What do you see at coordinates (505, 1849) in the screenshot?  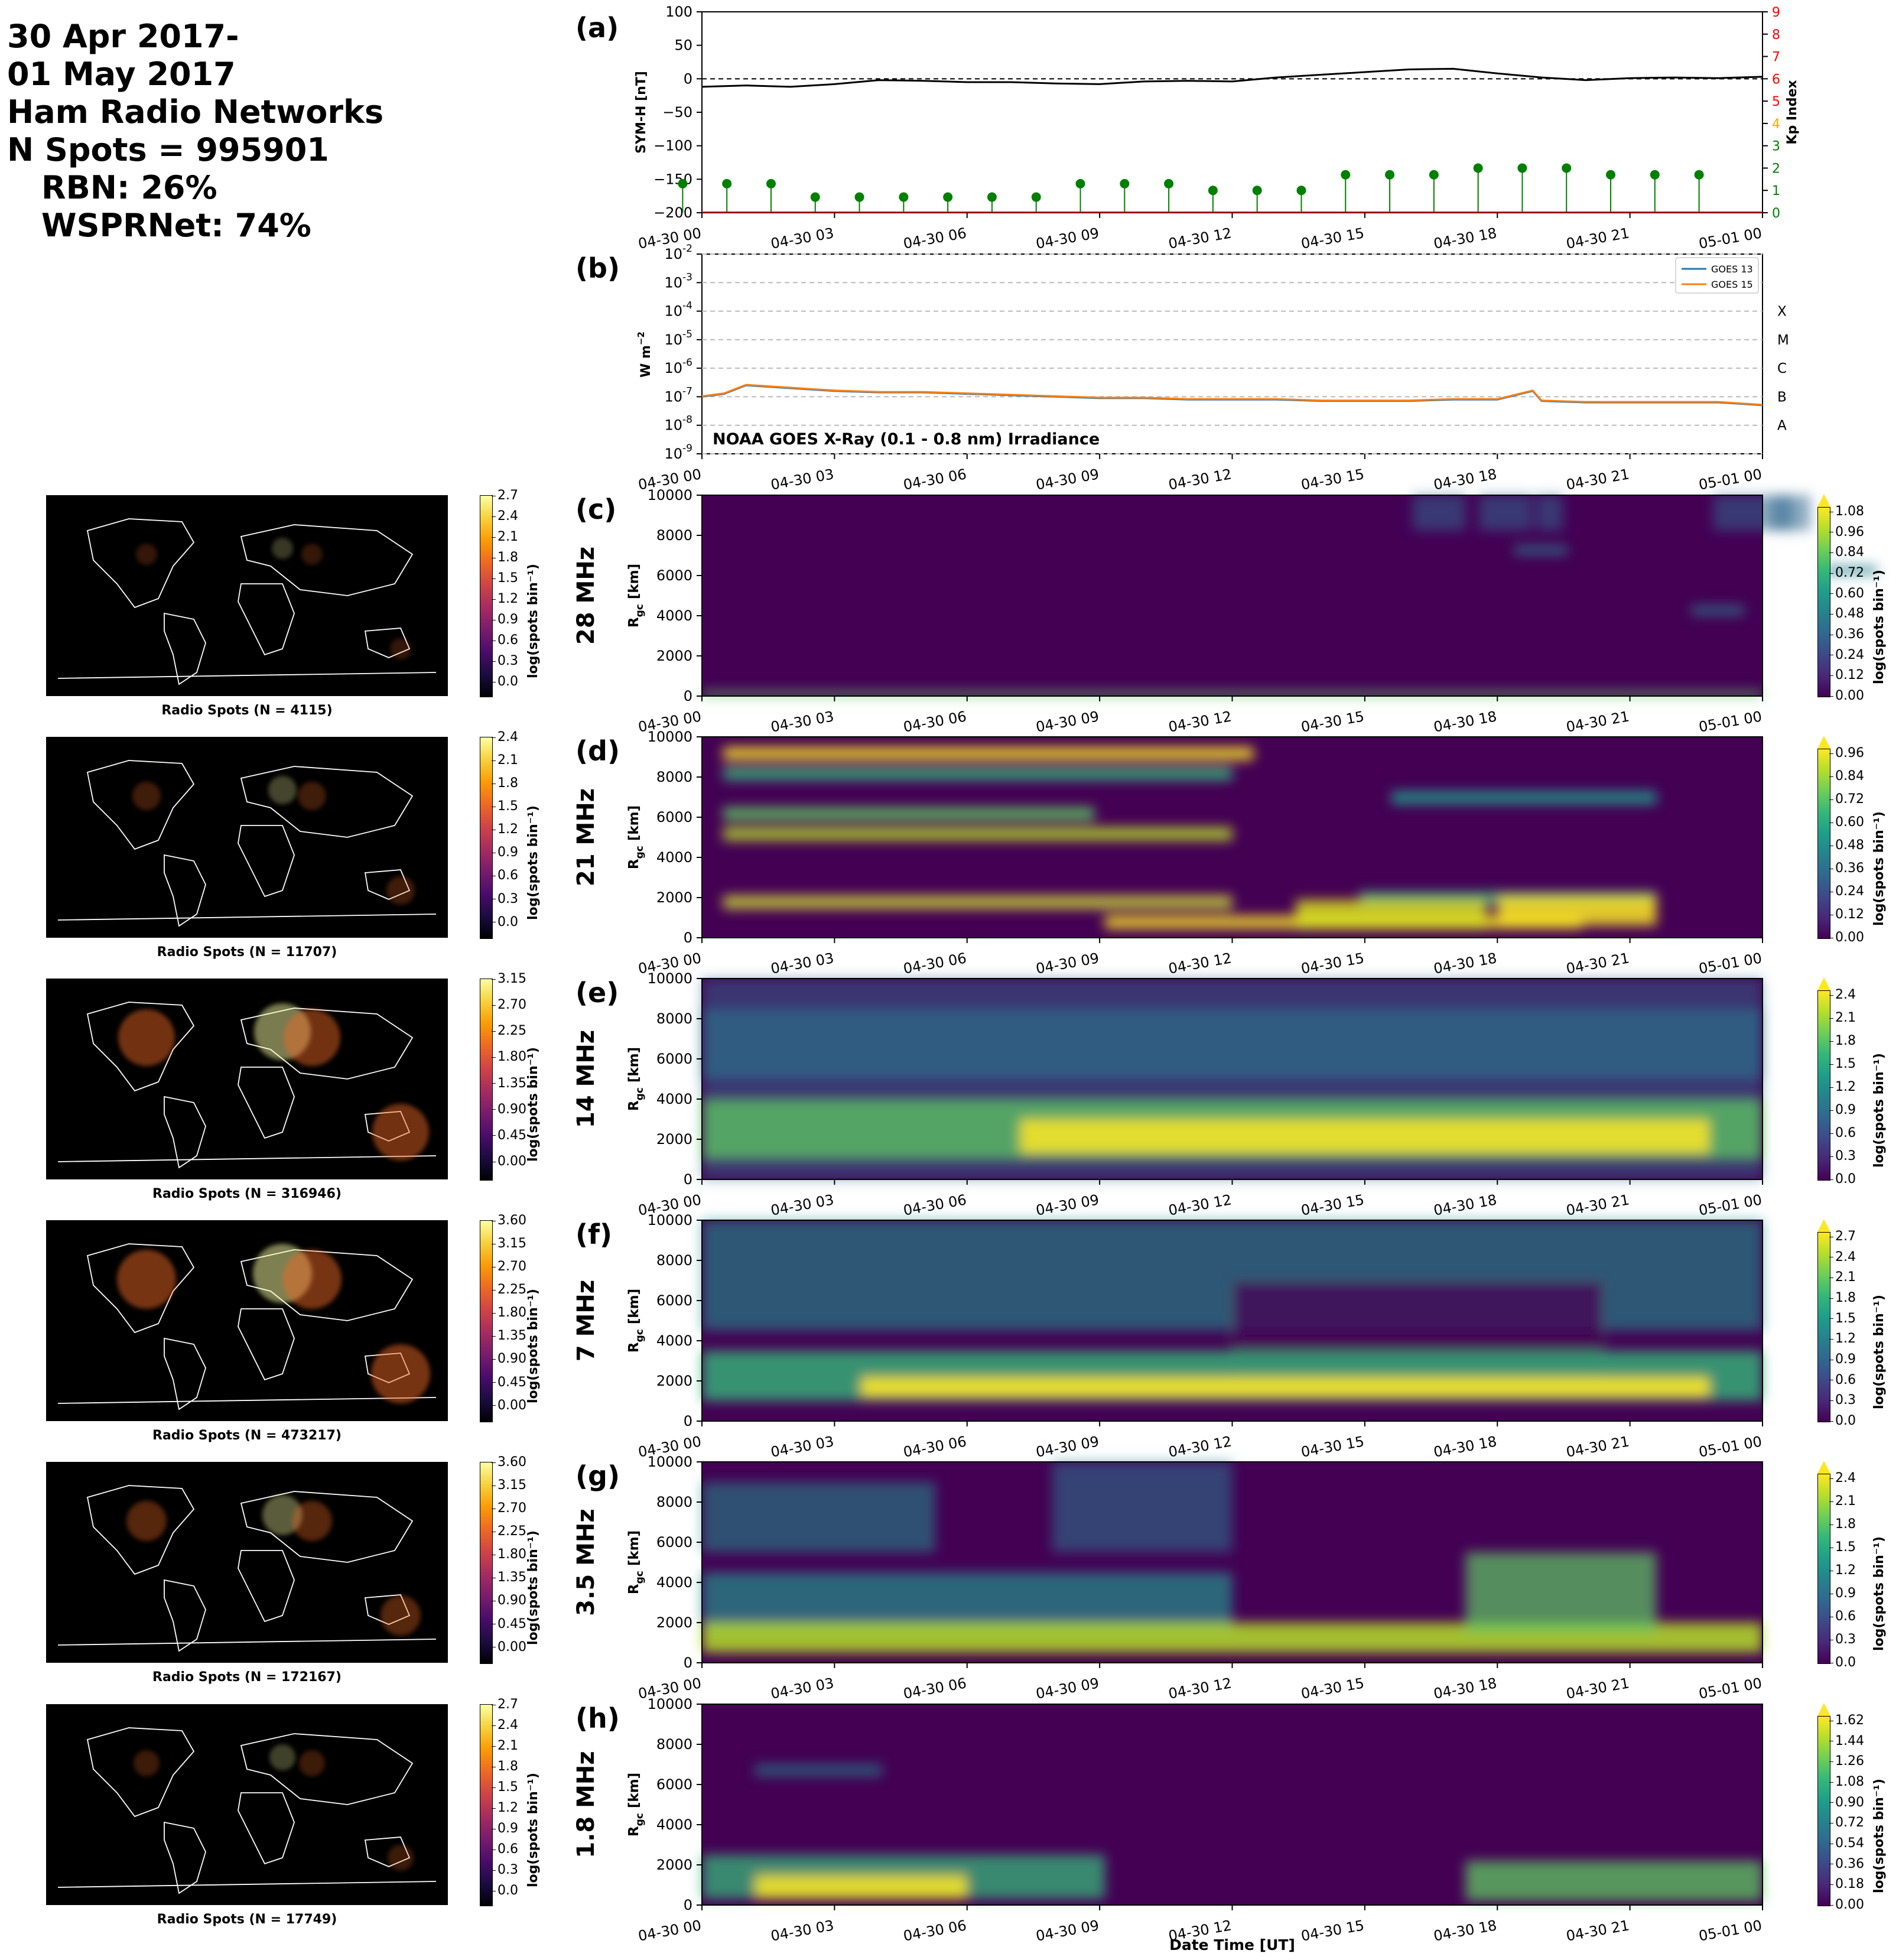 I see `map-colorbar-tick: 0.6` at bounding box center [505, 1849].